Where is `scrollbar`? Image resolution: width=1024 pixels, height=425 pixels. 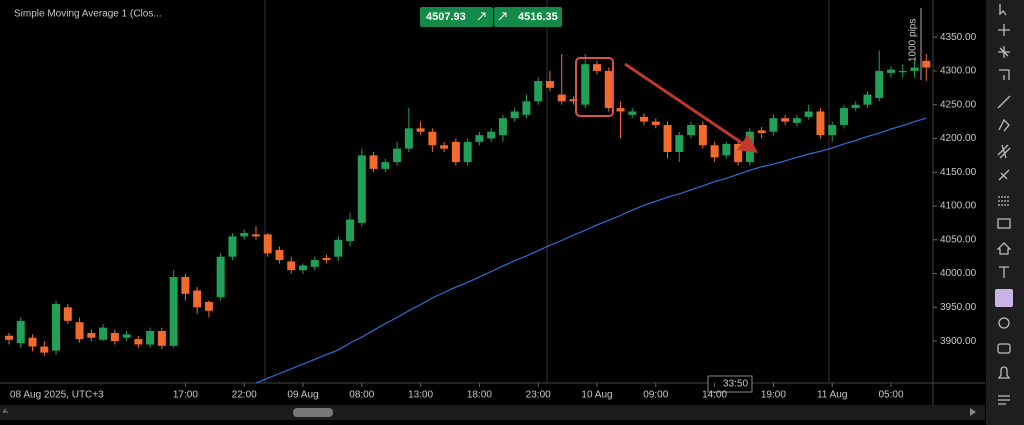
scrollbar is located at coordinates (492, 412).